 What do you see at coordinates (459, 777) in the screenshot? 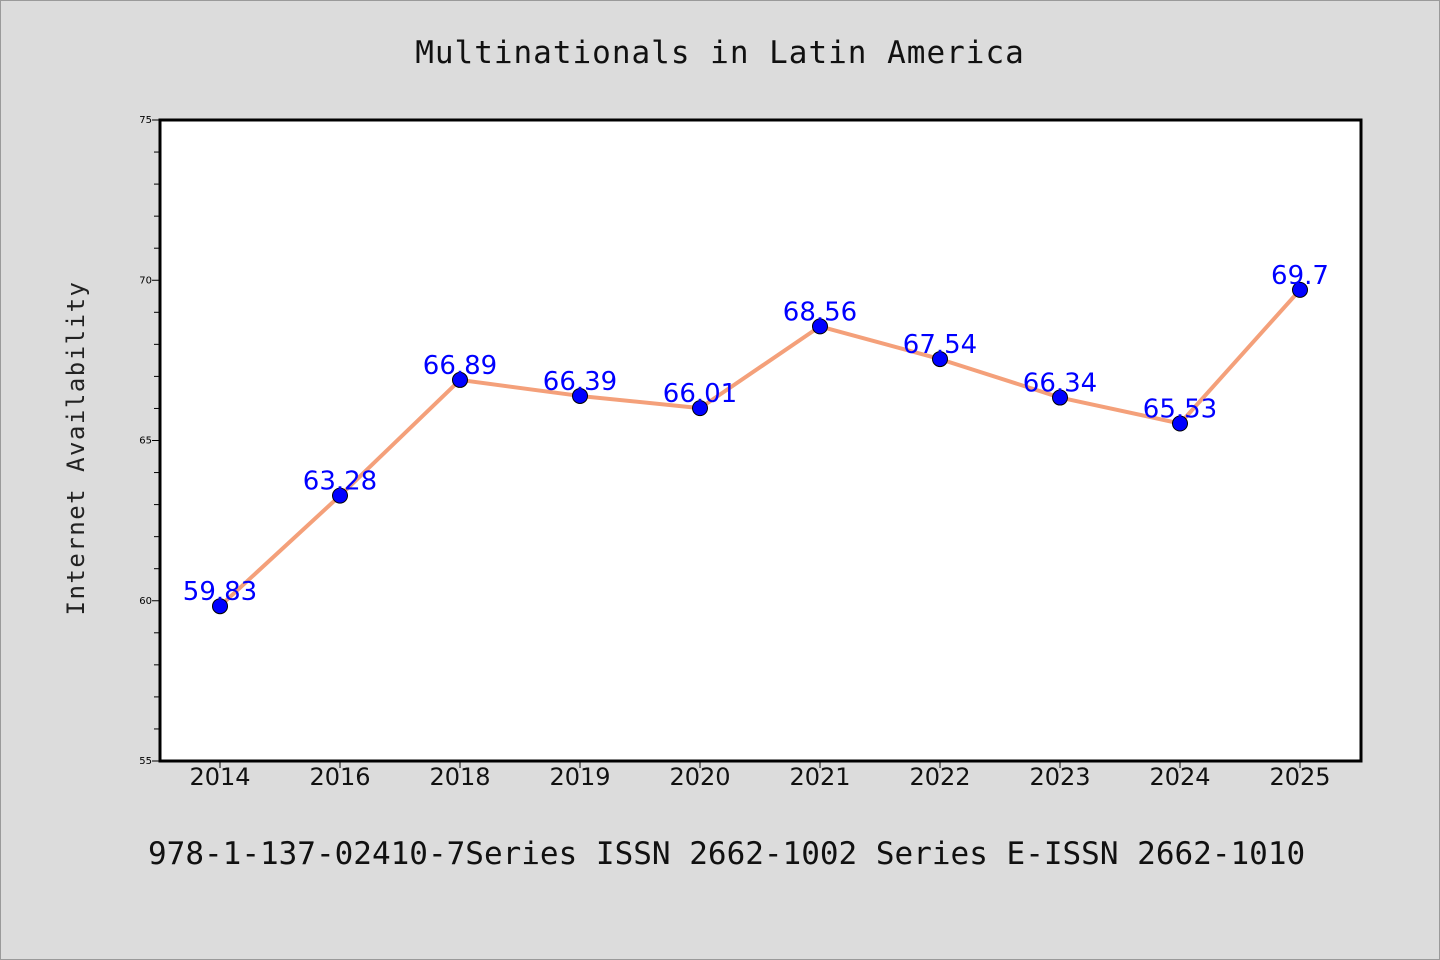
I see `x-tick-label: 2018` at bounding box center [459, 777].